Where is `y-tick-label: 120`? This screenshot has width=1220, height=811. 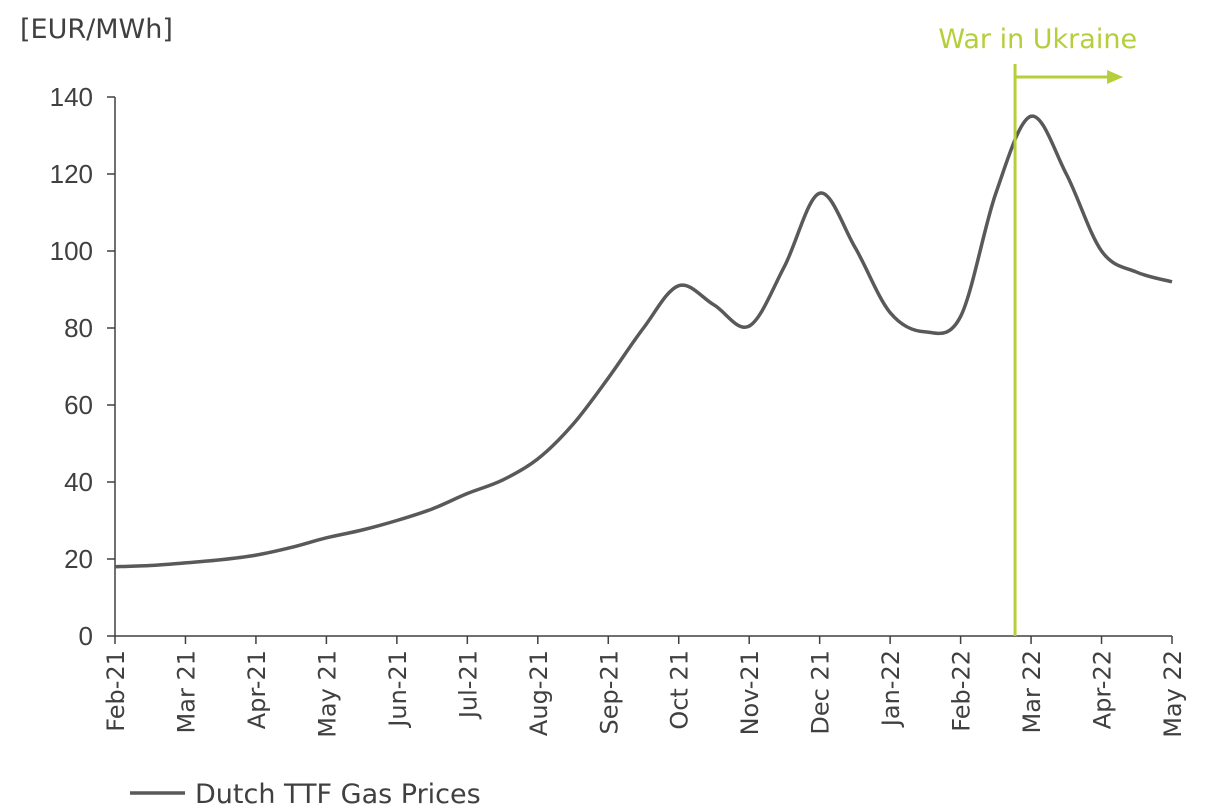
y-tick-label: 120 is located at coordinates (71, 174).